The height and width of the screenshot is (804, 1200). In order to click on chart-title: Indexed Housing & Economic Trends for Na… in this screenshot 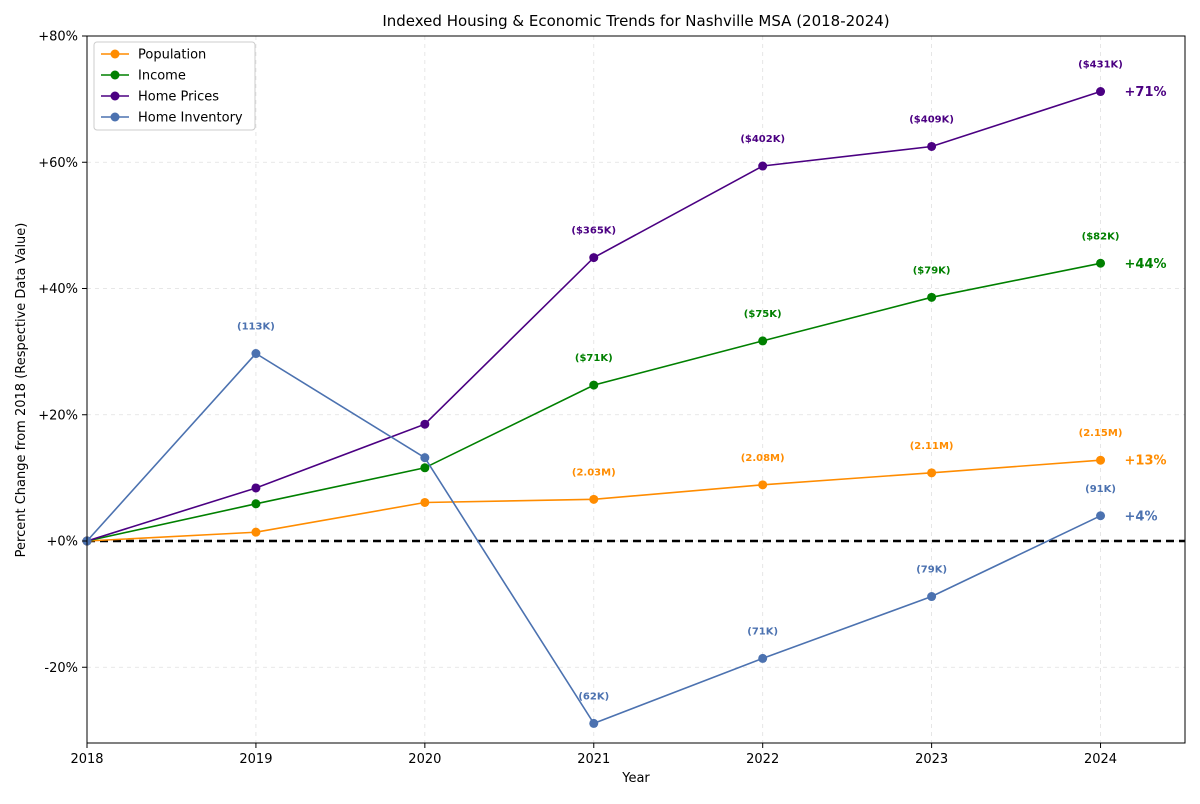, I will do `click(635, 21)`.